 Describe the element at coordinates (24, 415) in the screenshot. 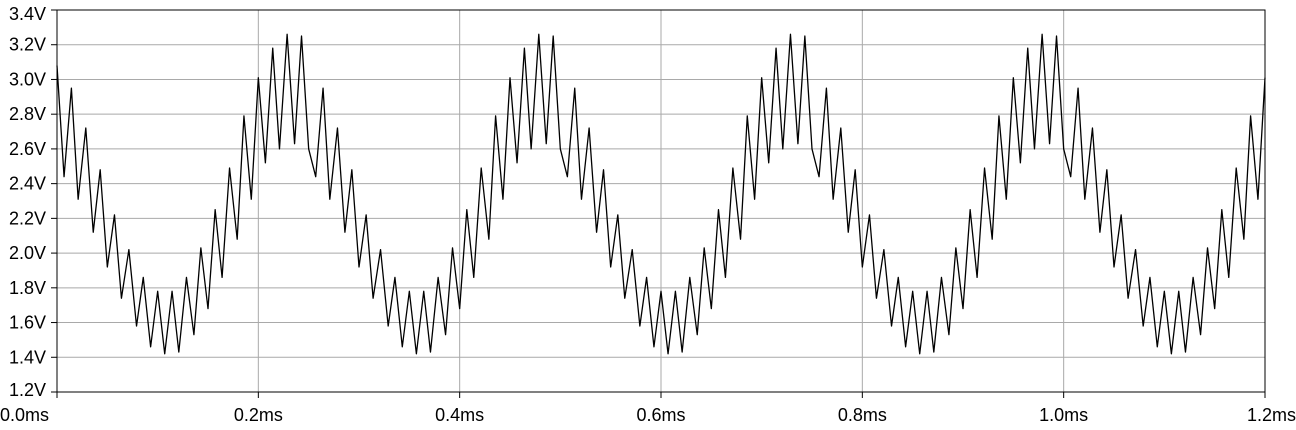

I see `x-tick-label: 0.0ms` at that location.